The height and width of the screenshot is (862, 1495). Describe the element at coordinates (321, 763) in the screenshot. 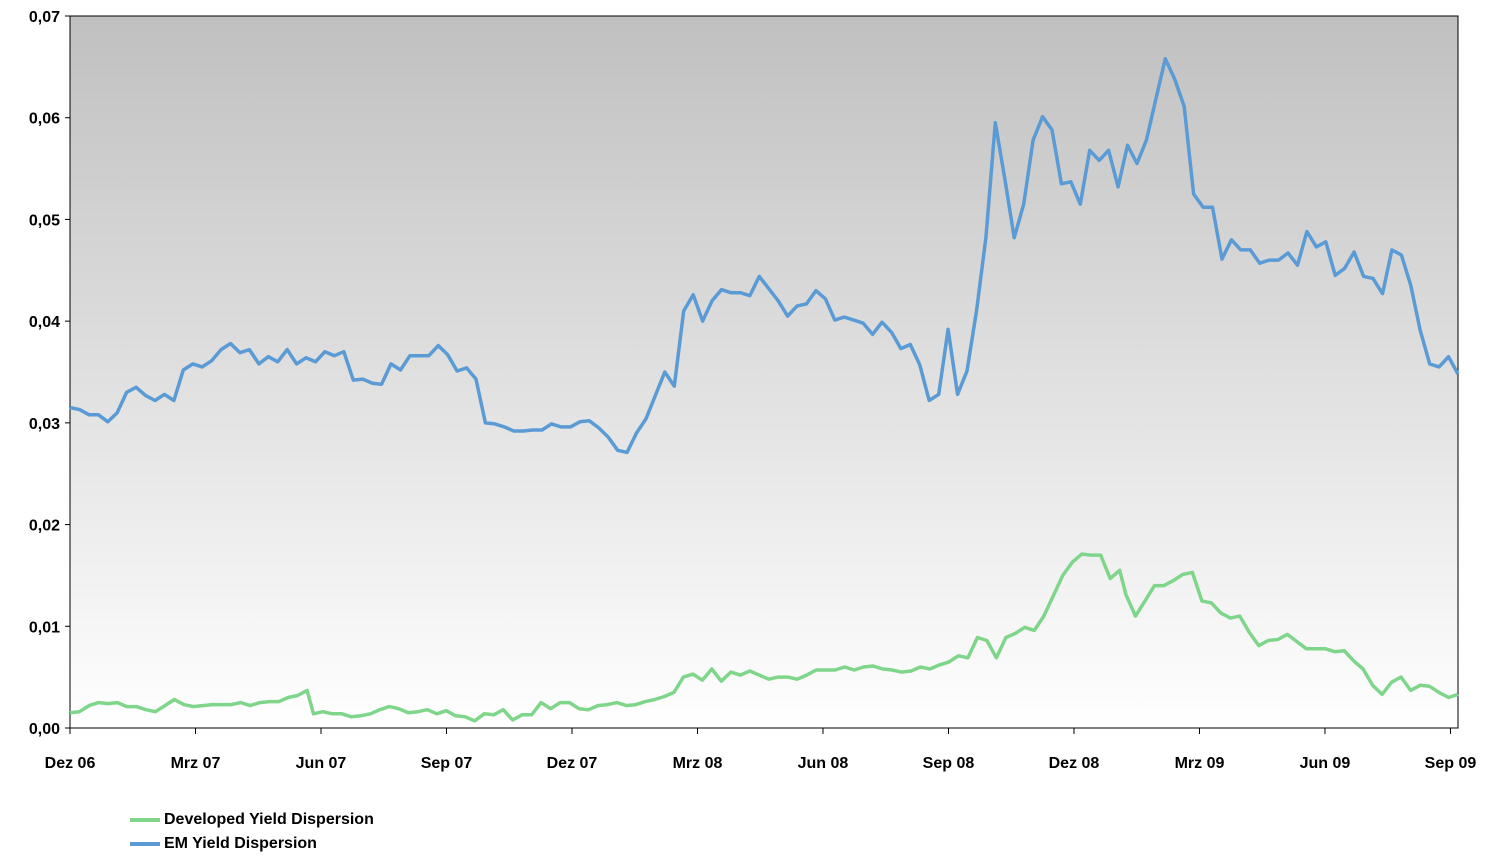

I see `x-tick-label: Jun 07` at that location.